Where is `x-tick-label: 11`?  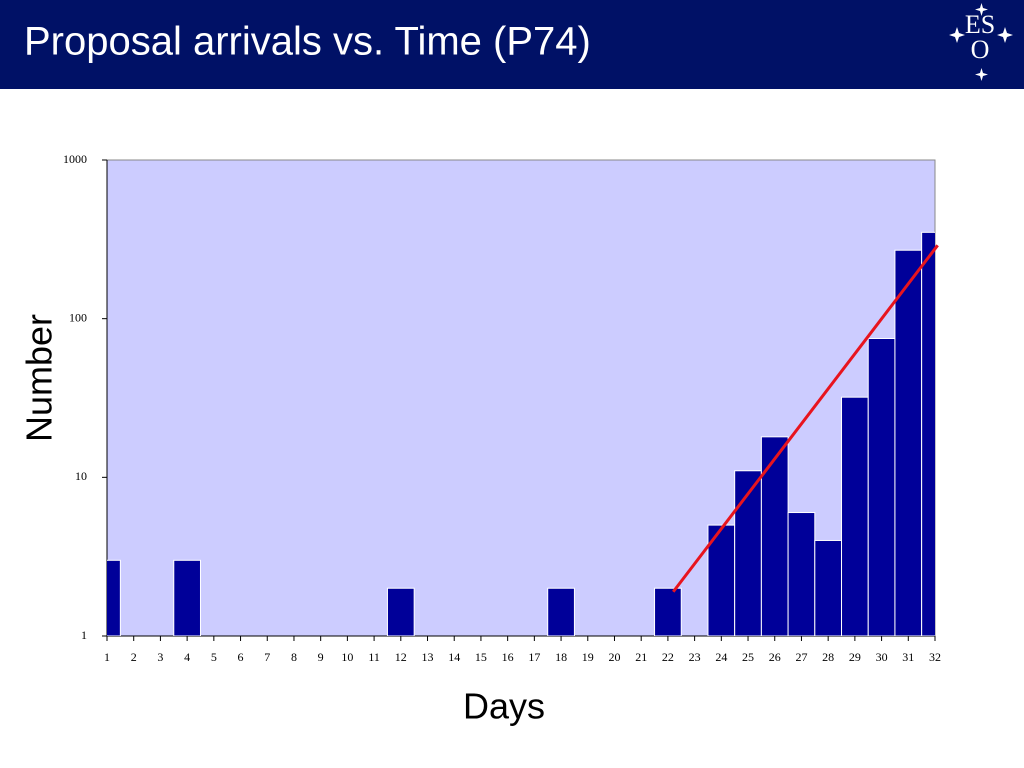
x-tick-label: 11 is located at coordinates (374, 657).